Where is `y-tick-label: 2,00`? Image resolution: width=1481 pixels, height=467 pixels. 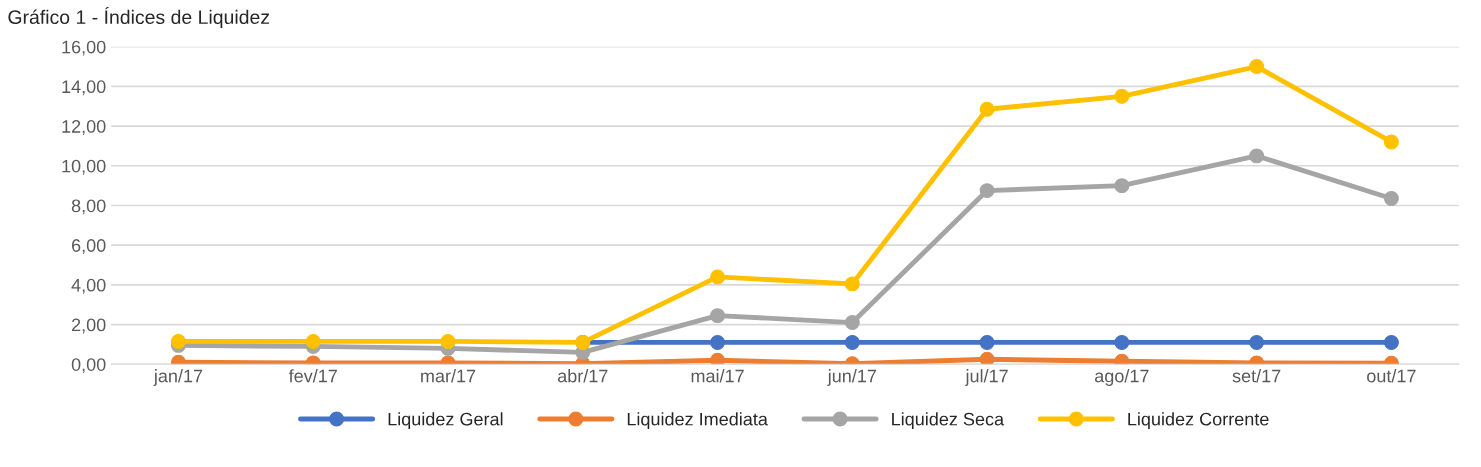 y-tick-label: 2,00 is located at coordinates (88, 326).